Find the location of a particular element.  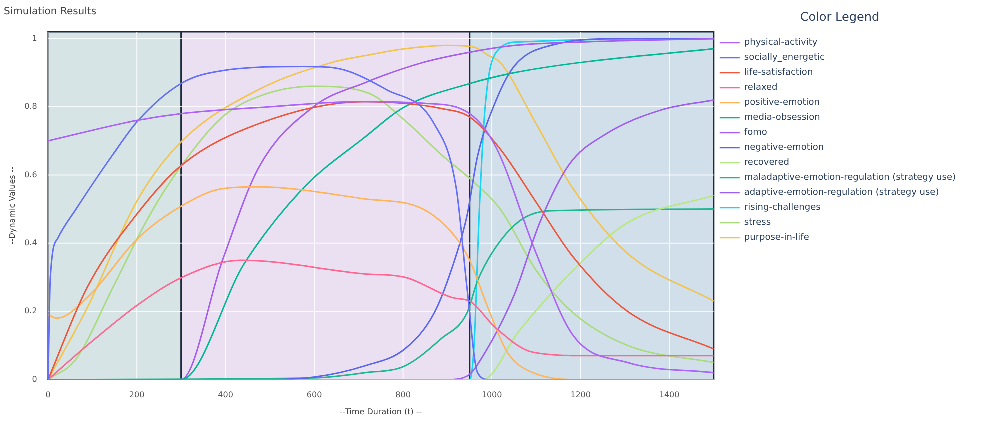

y-tick-label: 1 is located at coordinates (35, 38).